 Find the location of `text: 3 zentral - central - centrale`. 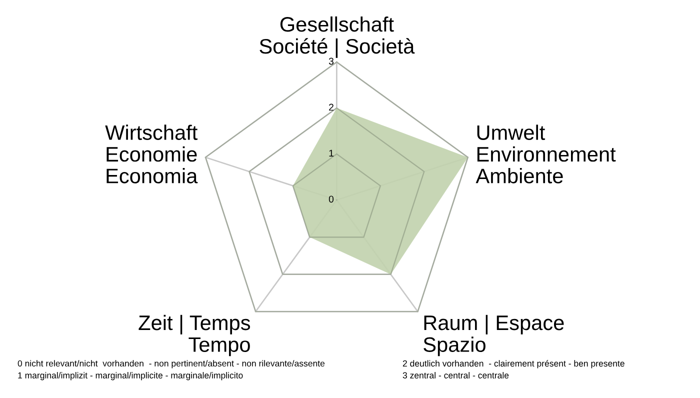

text: 3 zentral - central - centrale is located at coordinates (455, 375).